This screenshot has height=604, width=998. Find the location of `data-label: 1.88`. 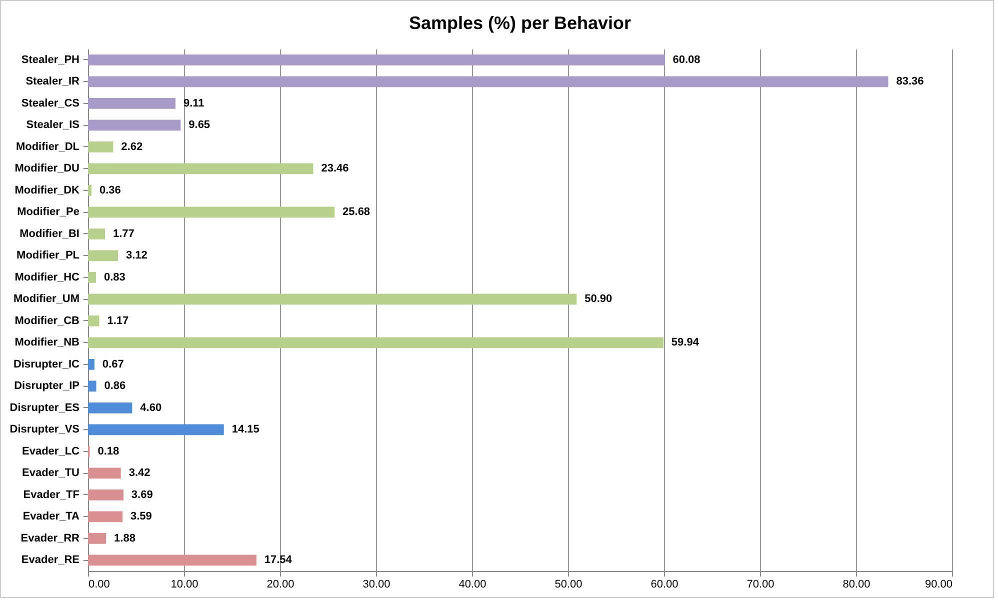

data-label: 1.88 is located at coordinates (125, 538).